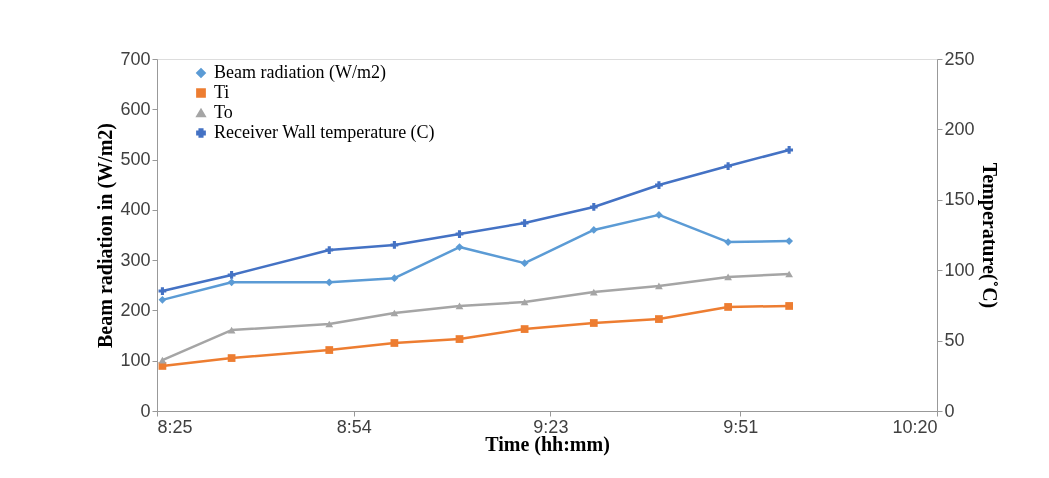  I want to click on y2-tick-label: 200, so click(959, 128).